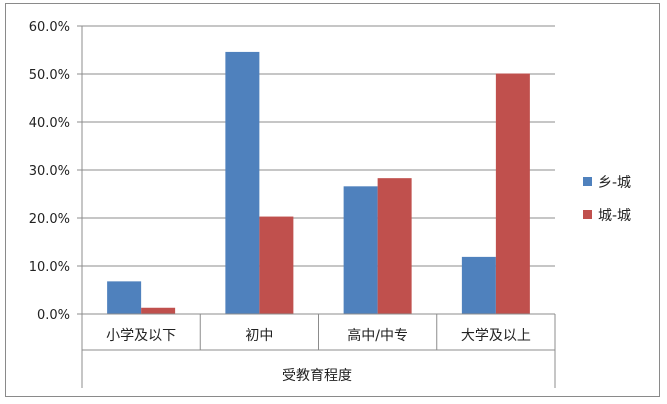 This screenshot has height=404, width=667. Describe the element at coordinates (317, 376) in the screenshot. I see `x-axis-title: 受教育程度` at that location.